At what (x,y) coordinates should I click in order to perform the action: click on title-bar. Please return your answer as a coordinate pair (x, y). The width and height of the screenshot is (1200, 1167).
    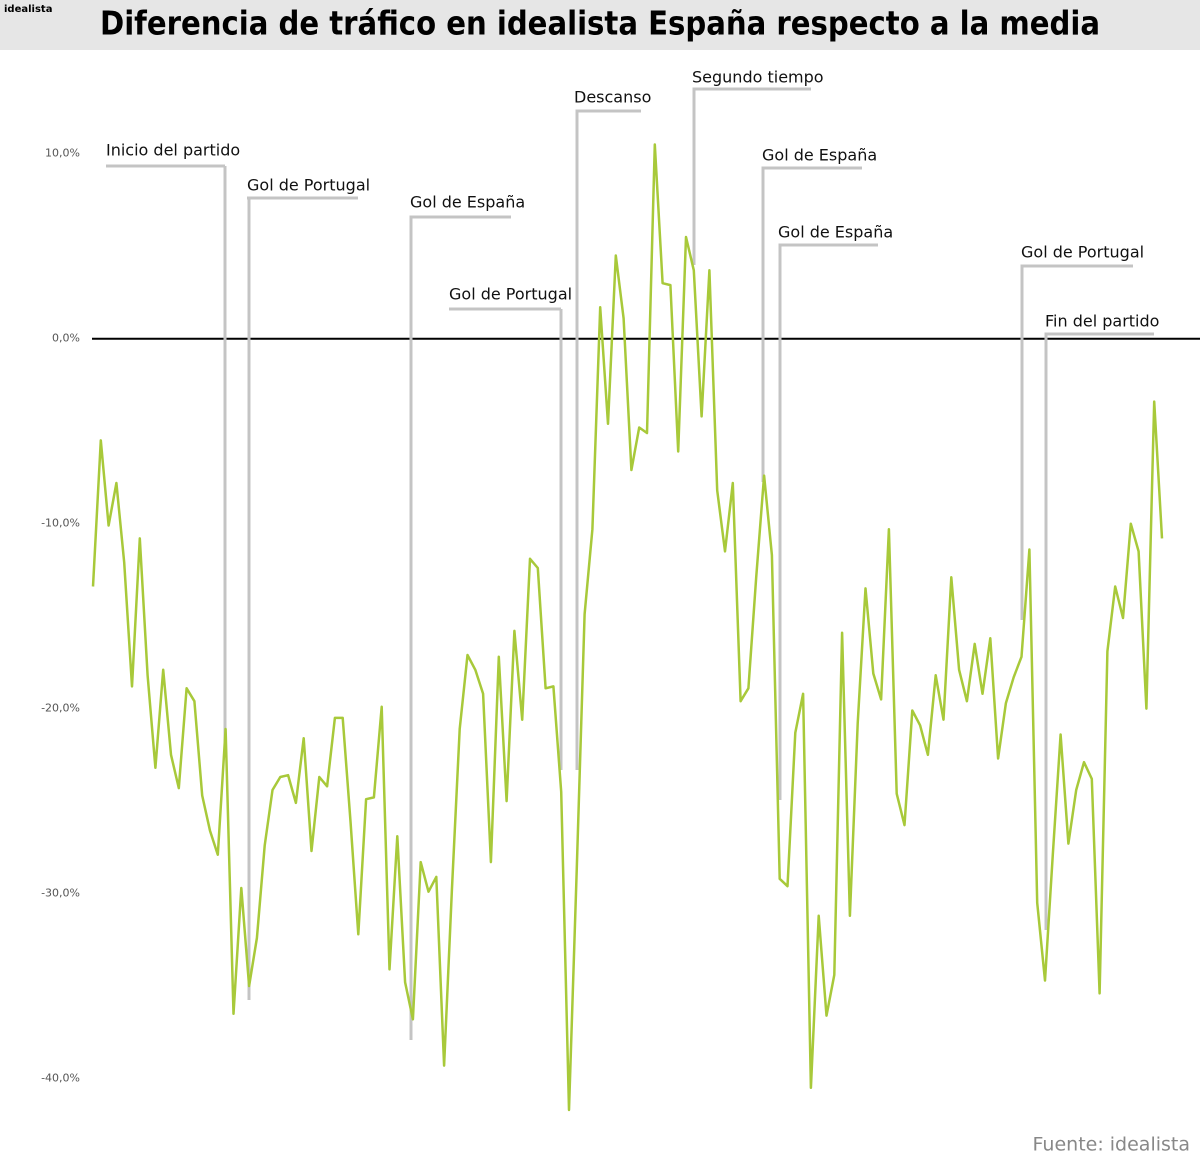
    Looking at the image, I should click on (600, 25).